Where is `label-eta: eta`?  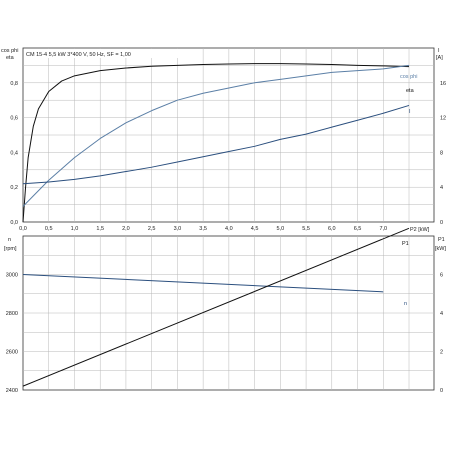 label-eta: eta is located at coordinates (410, 91).